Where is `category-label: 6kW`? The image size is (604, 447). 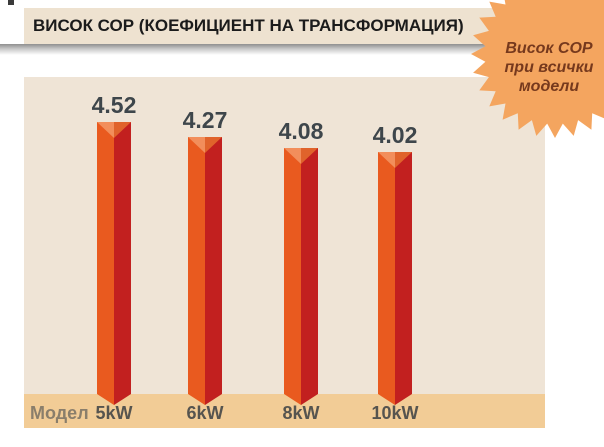 category-label: 6kW is located at coordinates (205, 413).